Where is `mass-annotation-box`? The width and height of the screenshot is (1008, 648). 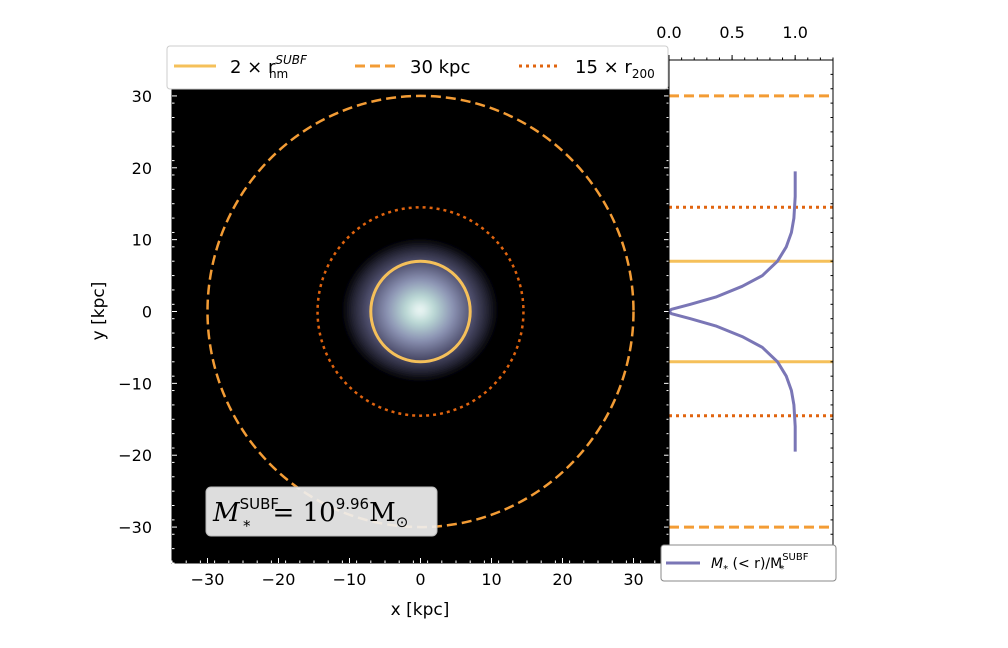
mass-annotation-box is located at coordinates (321, 511).